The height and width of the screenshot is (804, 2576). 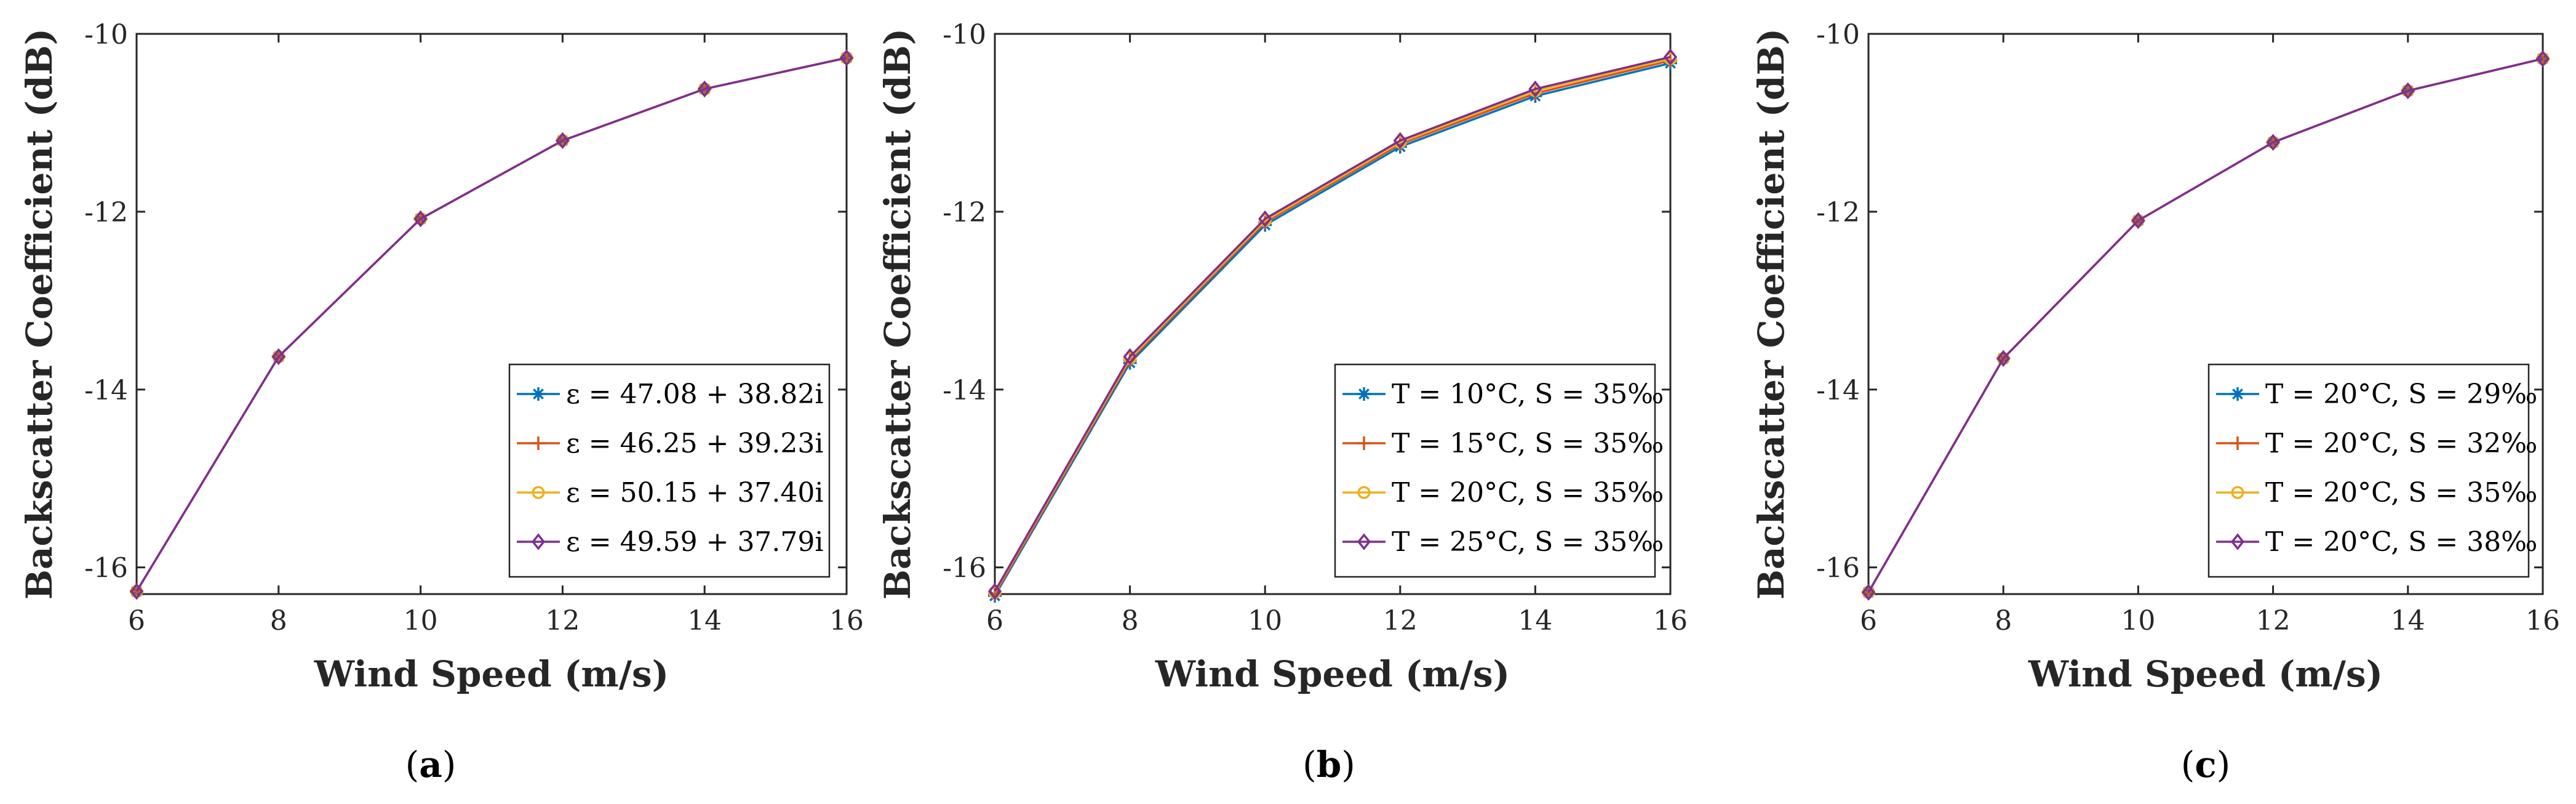 I want to click on legend-entry-2: ε = 46.25 + 39.23i, so click(x=694, y=443).